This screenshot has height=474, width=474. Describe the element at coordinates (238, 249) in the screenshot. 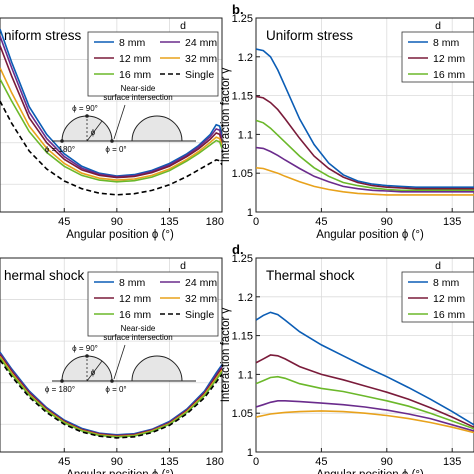

I see `panel-label: d.` at that location.